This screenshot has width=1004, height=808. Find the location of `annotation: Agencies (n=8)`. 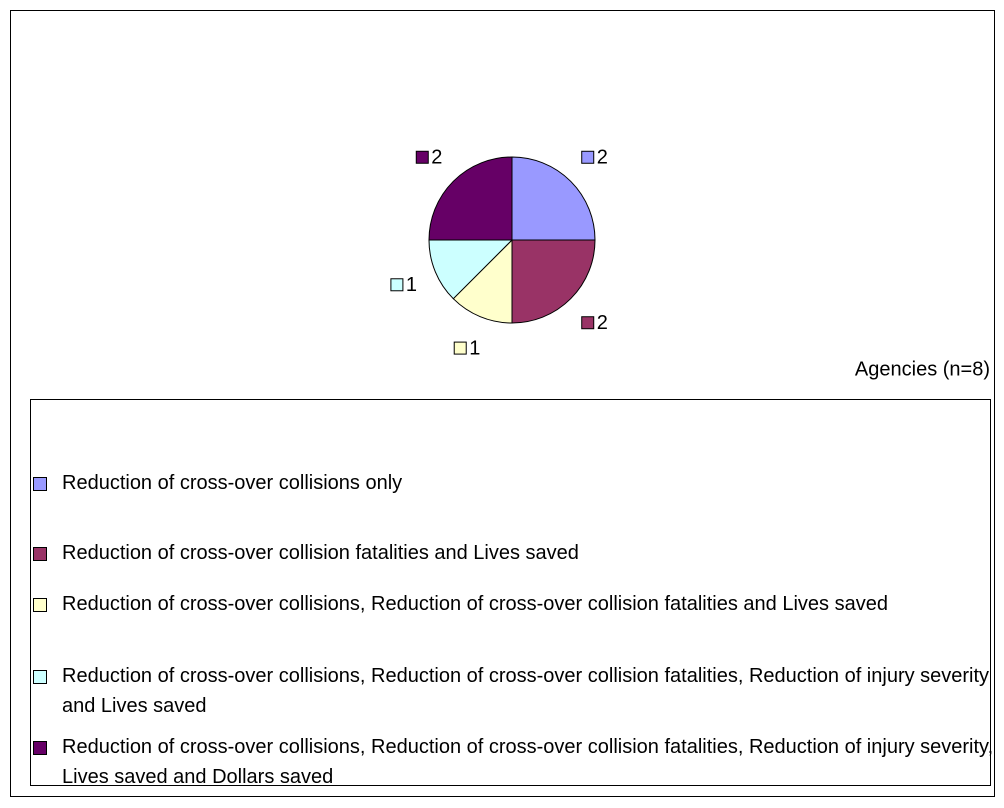

annotation: Agencies (n=8) is located at coordinates (922, 369).